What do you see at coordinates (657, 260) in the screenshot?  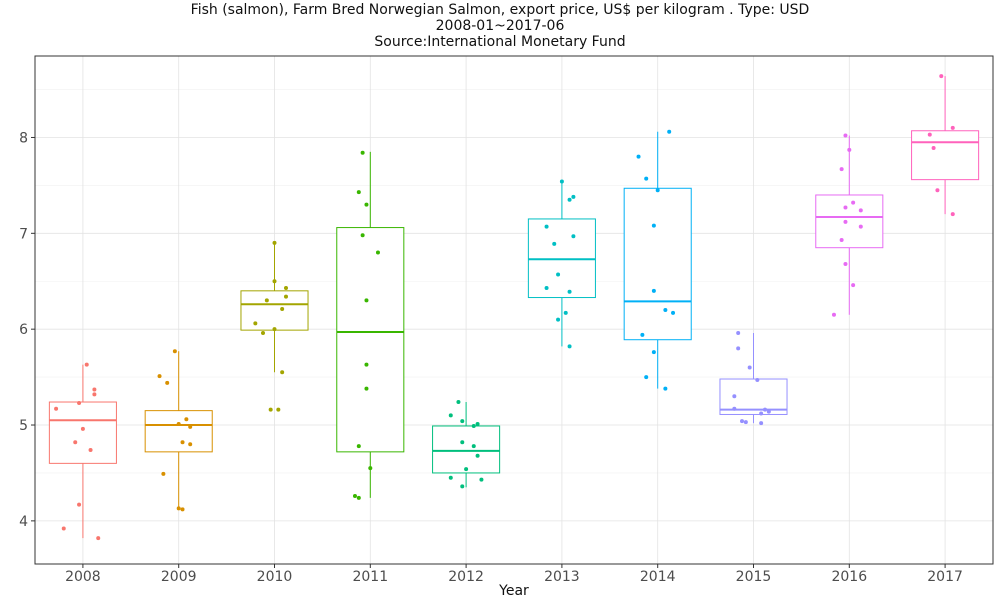 I see `box-2014` at bounding box center [657, 260].